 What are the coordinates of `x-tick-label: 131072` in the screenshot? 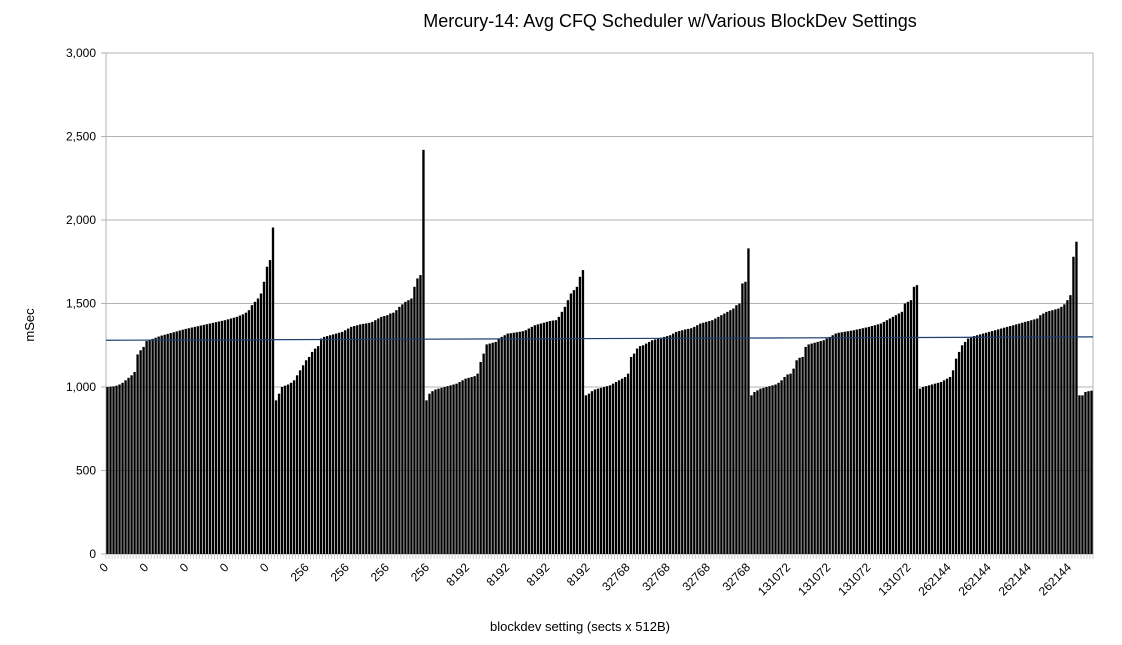 It's located at (894, 579).